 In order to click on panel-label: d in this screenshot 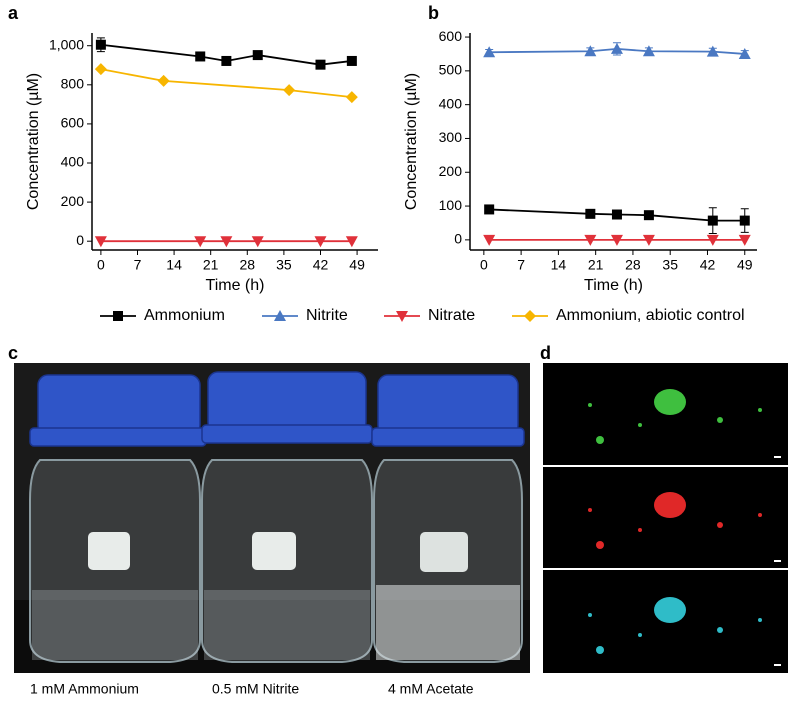, I will do `click(545, 353)`.